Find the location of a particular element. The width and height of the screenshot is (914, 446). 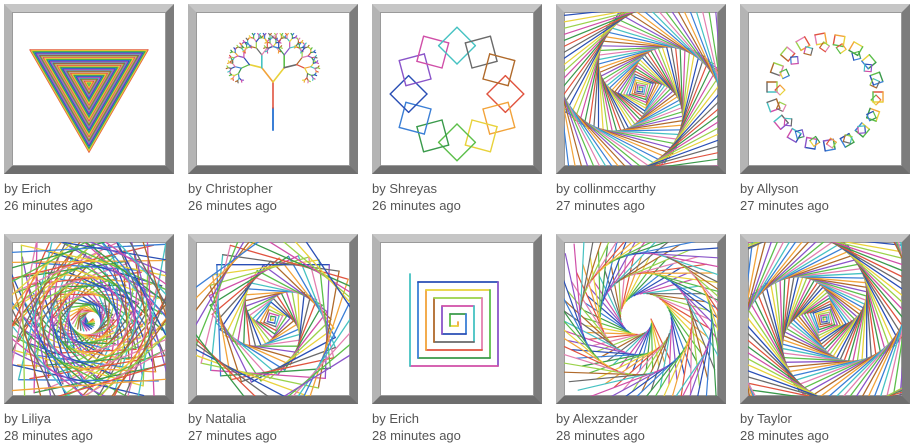

gallery-item: by Allyson 27 minutes ago is located at coordinates (827, 109).